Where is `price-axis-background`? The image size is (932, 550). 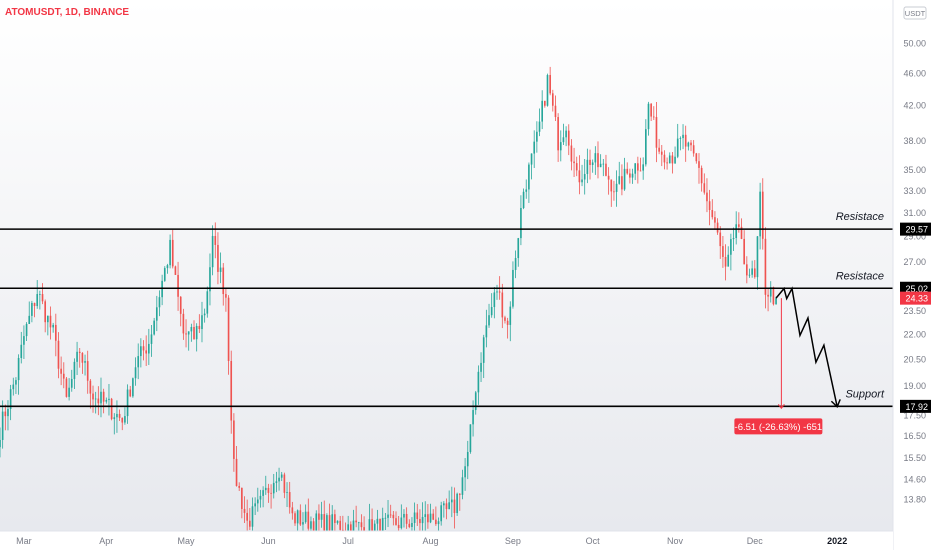
price-axis-background is located at coordinates (912, 275).